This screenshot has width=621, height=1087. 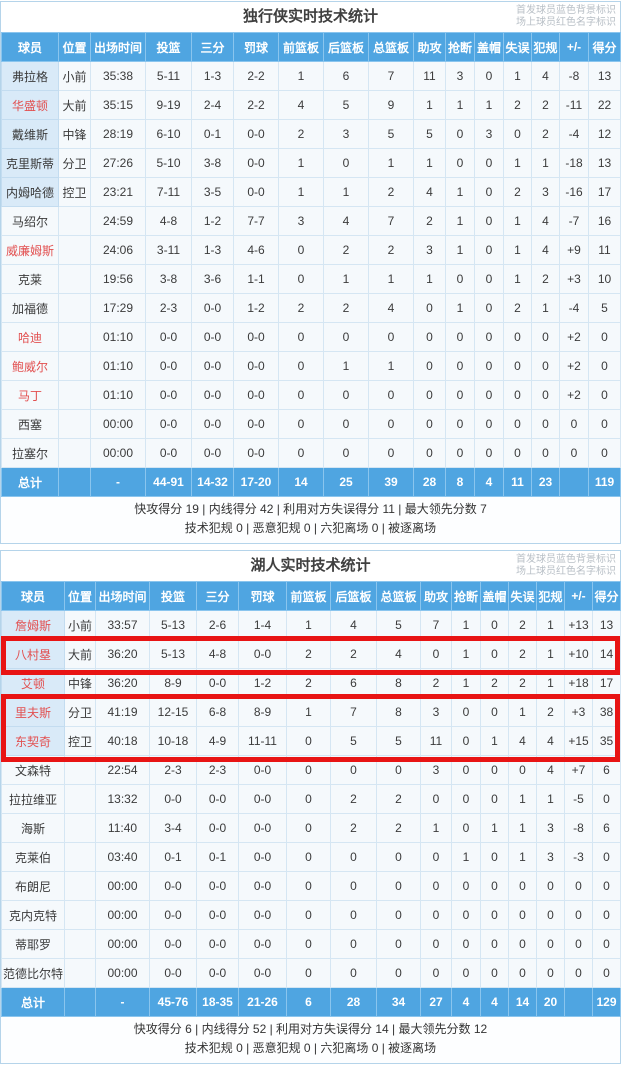 What do you see at coordinates (30, 250) in the screenshot?
I see `player-name: 威廉姆斯` at bounding box center [30, 250].